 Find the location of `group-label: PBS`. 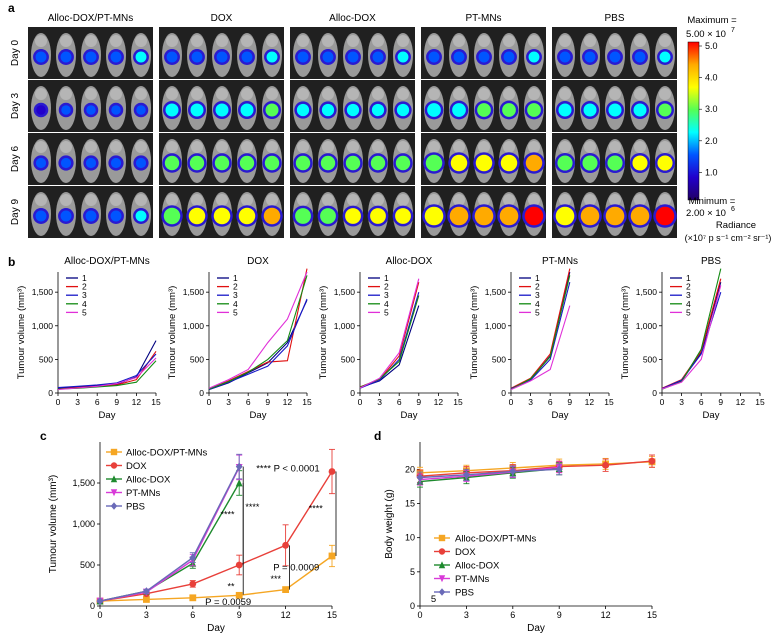

group-label: PBS is located at coordinates (614, 18).